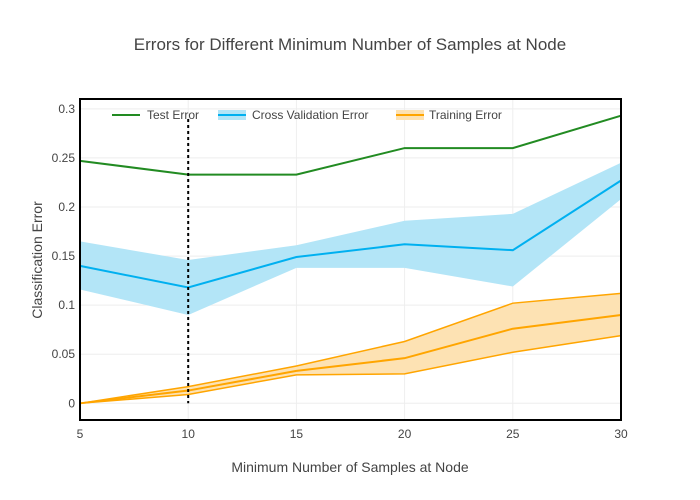 The height and width of the screenshot is (500, 700). What do you see at coordinates (71, 403) in the screenshot?
I see `y-tick-label: 0` at bounding box center [71, 403].